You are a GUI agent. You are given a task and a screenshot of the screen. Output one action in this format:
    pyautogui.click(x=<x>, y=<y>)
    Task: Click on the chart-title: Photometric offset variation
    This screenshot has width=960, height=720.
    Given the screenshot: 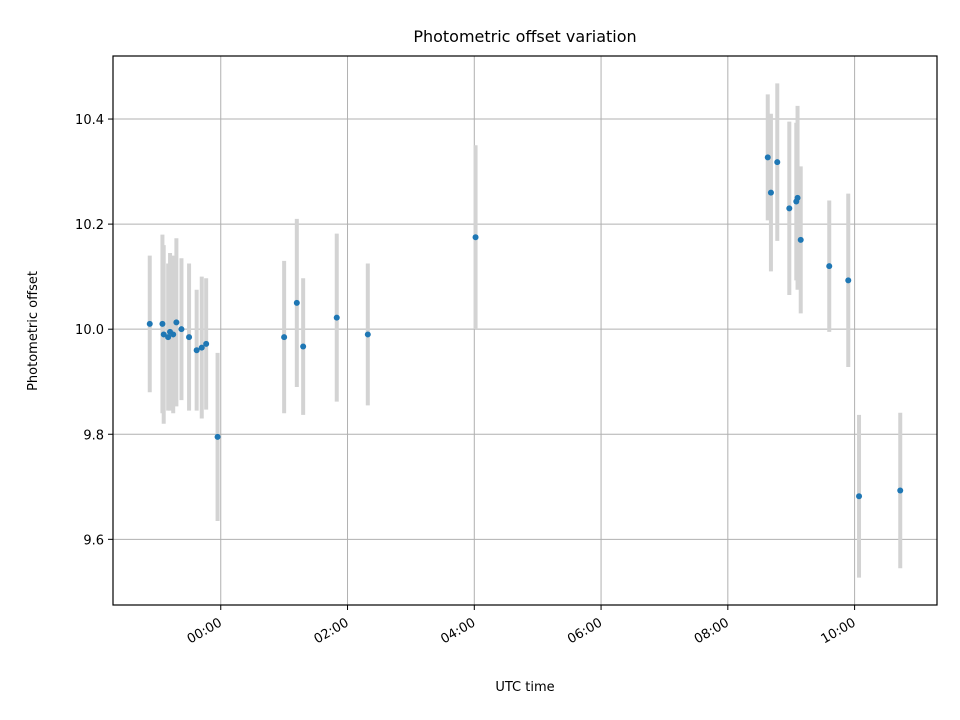 What is the action you would take?
    pyautogui.click(x=524, y=36)
    